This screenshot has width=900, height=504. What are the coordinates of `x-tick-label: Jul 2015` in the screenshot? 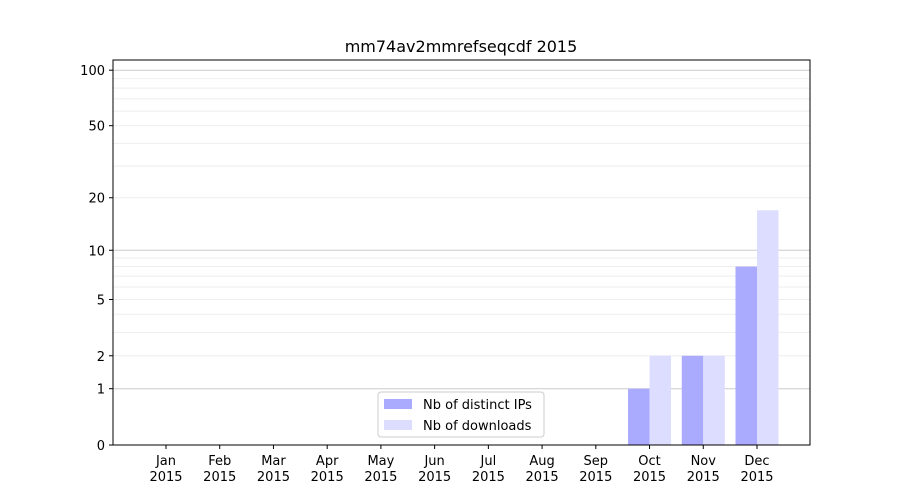 It's located at (488, 469).